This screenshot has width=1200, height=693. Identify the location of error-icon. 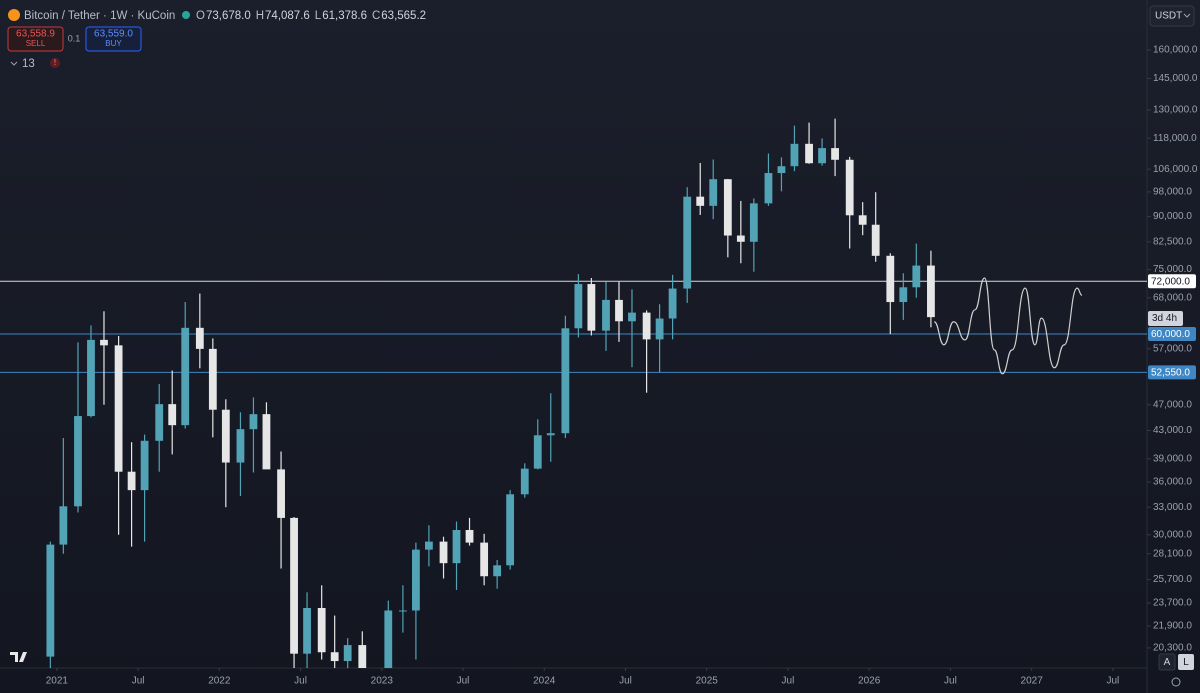
(55, 63).